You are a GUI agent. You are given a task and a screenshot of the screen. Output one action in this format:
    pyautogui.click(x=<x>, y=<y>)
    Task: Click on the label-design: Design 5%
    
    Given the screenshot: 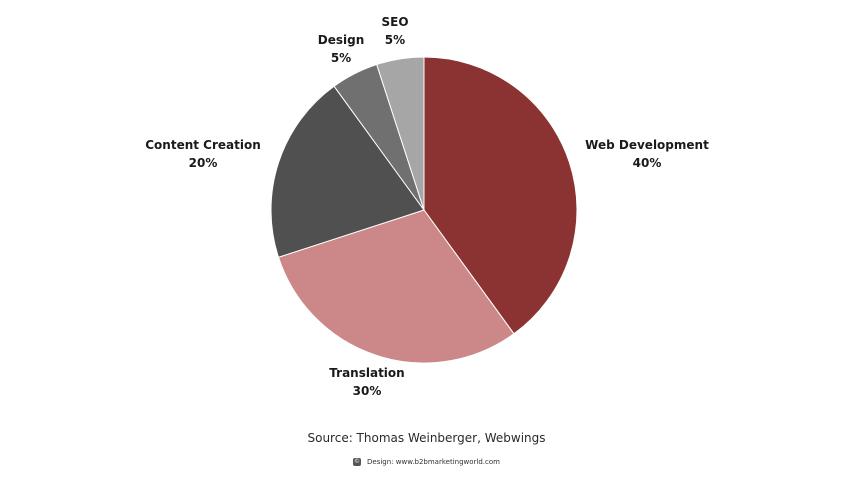 What is the action you would take?
    pyautogui.click(x=341, y=49)
    